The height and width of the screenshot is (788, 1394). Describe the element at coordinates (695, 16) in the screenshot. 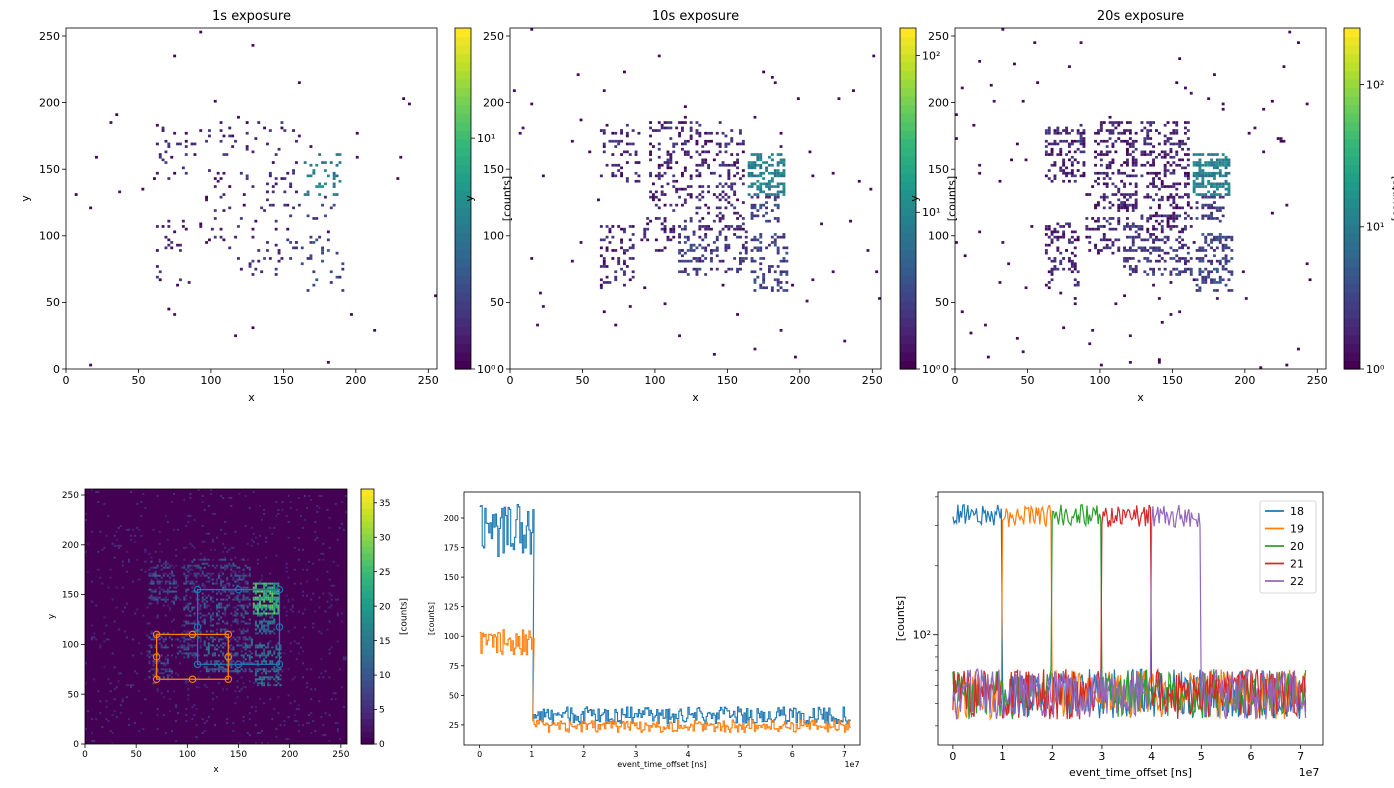

I see `chart-title: 10s exposure` at that location.